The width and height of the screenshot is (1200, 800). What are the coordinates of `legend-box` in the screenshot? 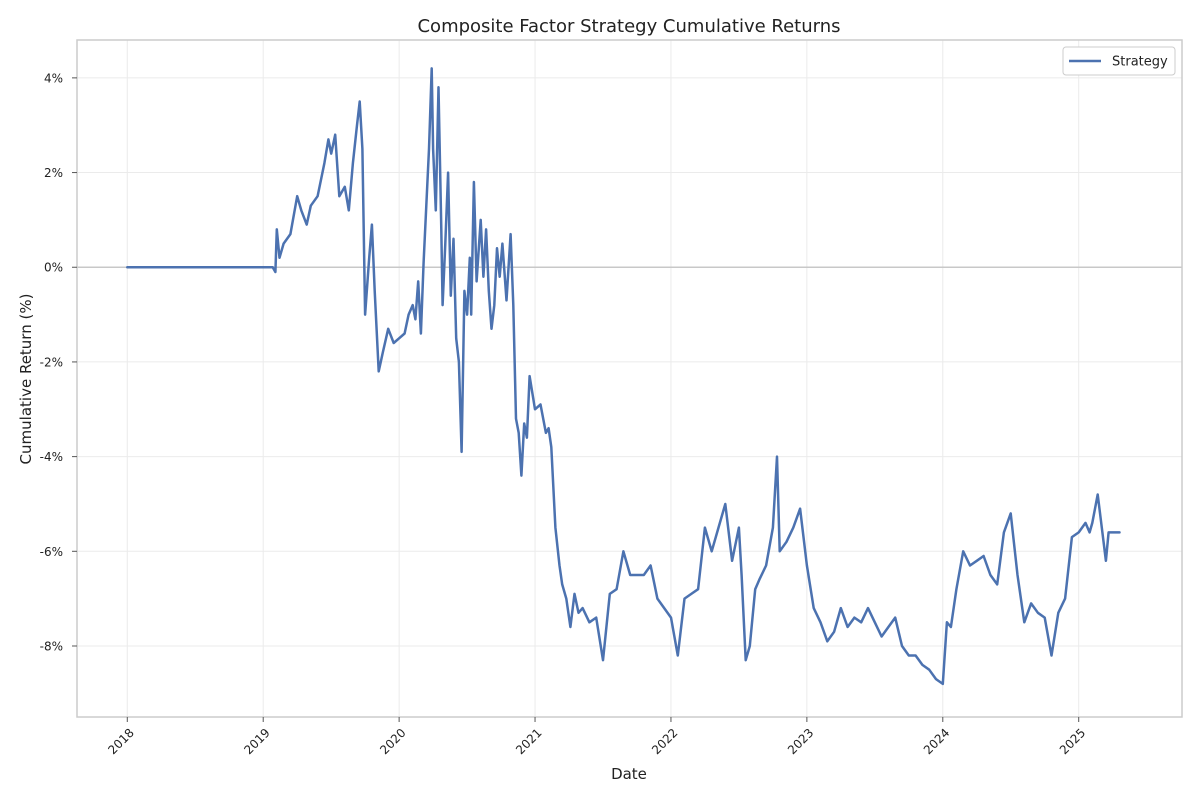 It's located at (1119, 61).